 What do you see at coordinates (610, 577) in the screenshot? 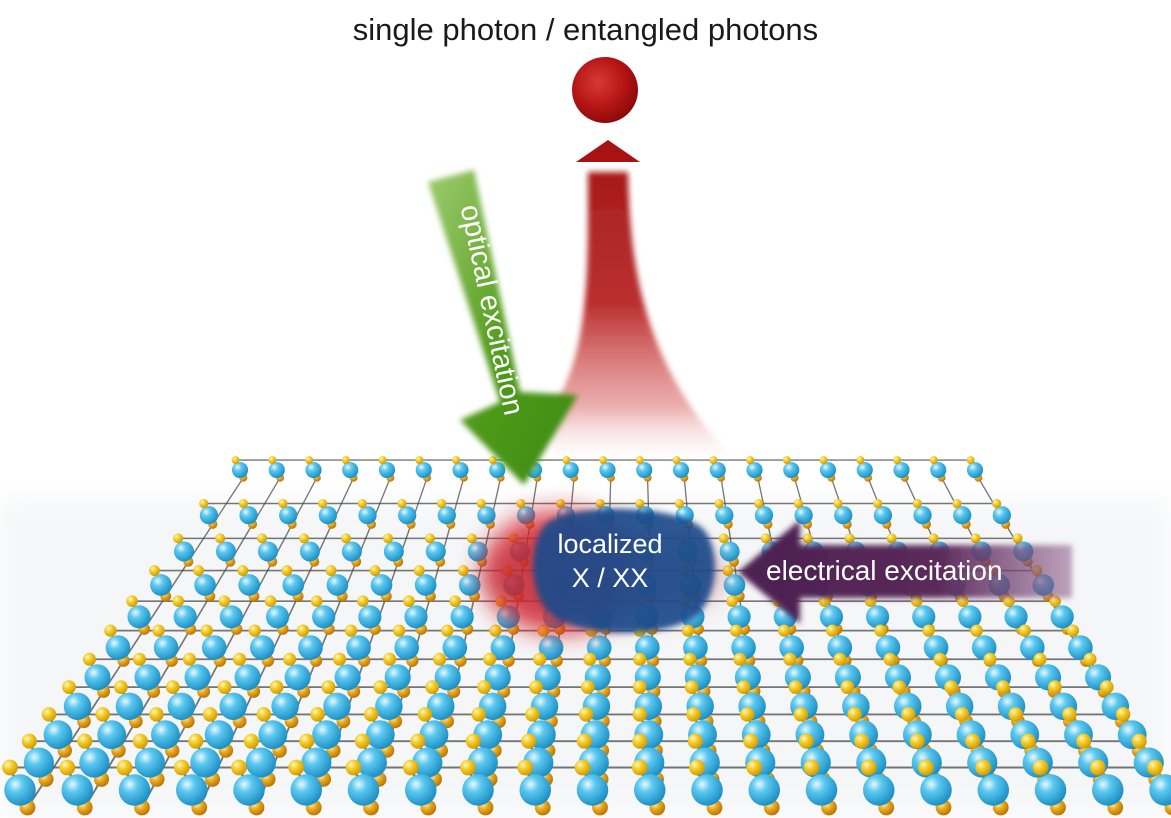
I see `localized-label-line2: X / XX` at bounding box center [610, 577].